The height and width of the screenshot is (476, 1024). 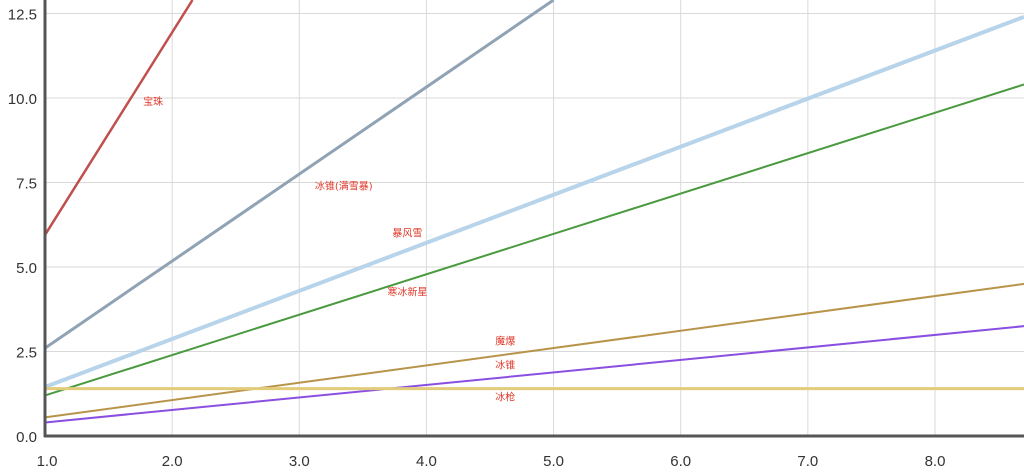 I want to click on y-tick-label: 0.0, so click(x=26, y=437).